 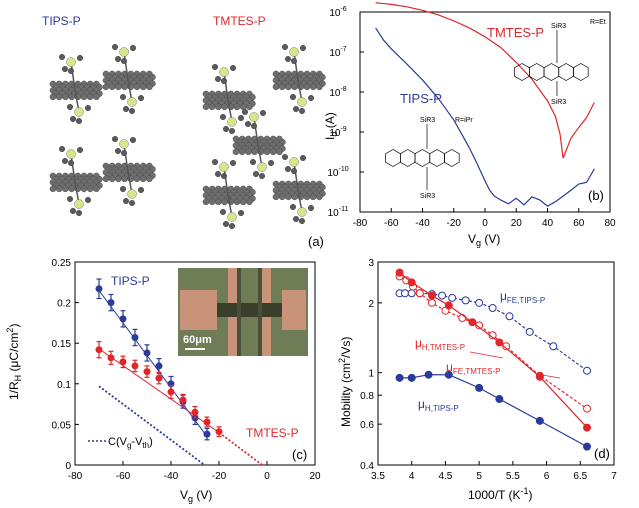 What do you see at coordinates (64, 385) in the screenshot?
I see `y-tick-label: 0.1` at bounding box center [64, 385].